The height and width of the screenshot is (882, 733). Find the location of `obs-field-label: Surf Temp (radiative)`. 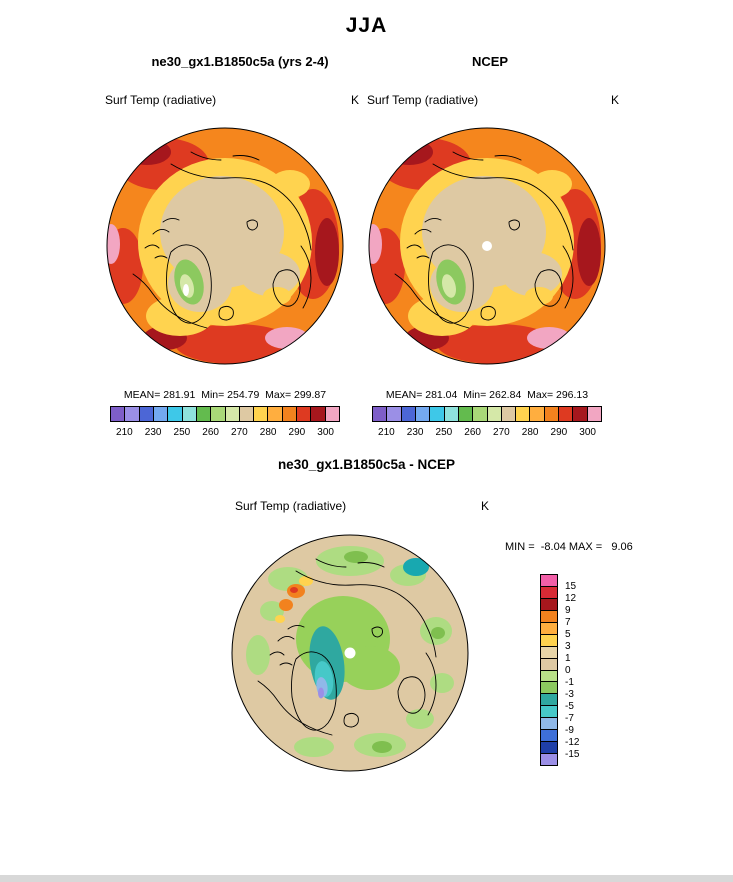

obs-field-label: Surf Temp (radiative) is located at coordinates (423, 100).